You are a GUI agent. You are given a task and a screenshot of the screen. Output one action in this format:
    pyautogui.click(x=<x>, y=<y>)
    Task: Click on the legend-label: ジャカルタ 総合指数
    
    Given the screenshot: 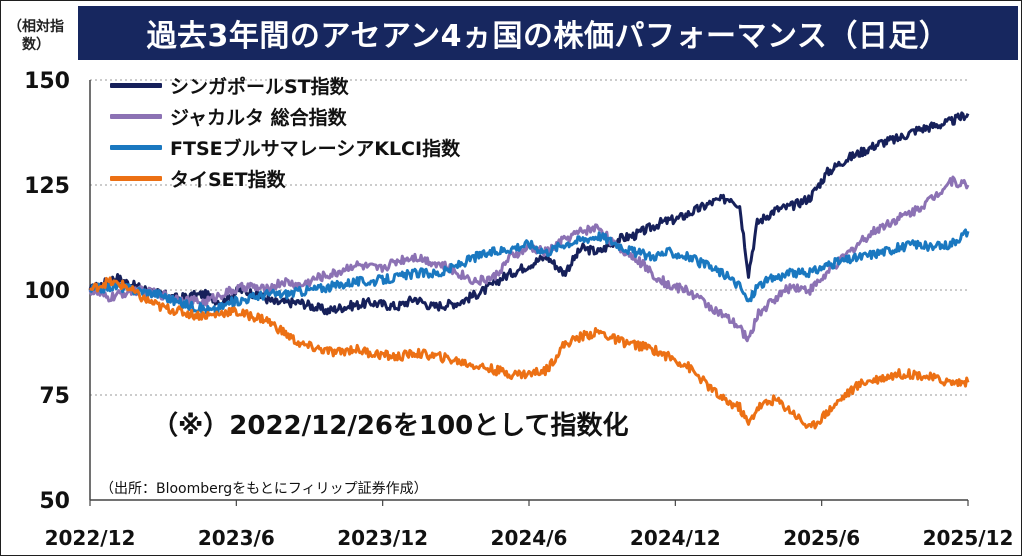 What is the action you would take?
    pyautogui.click(x=258, y=118)
    